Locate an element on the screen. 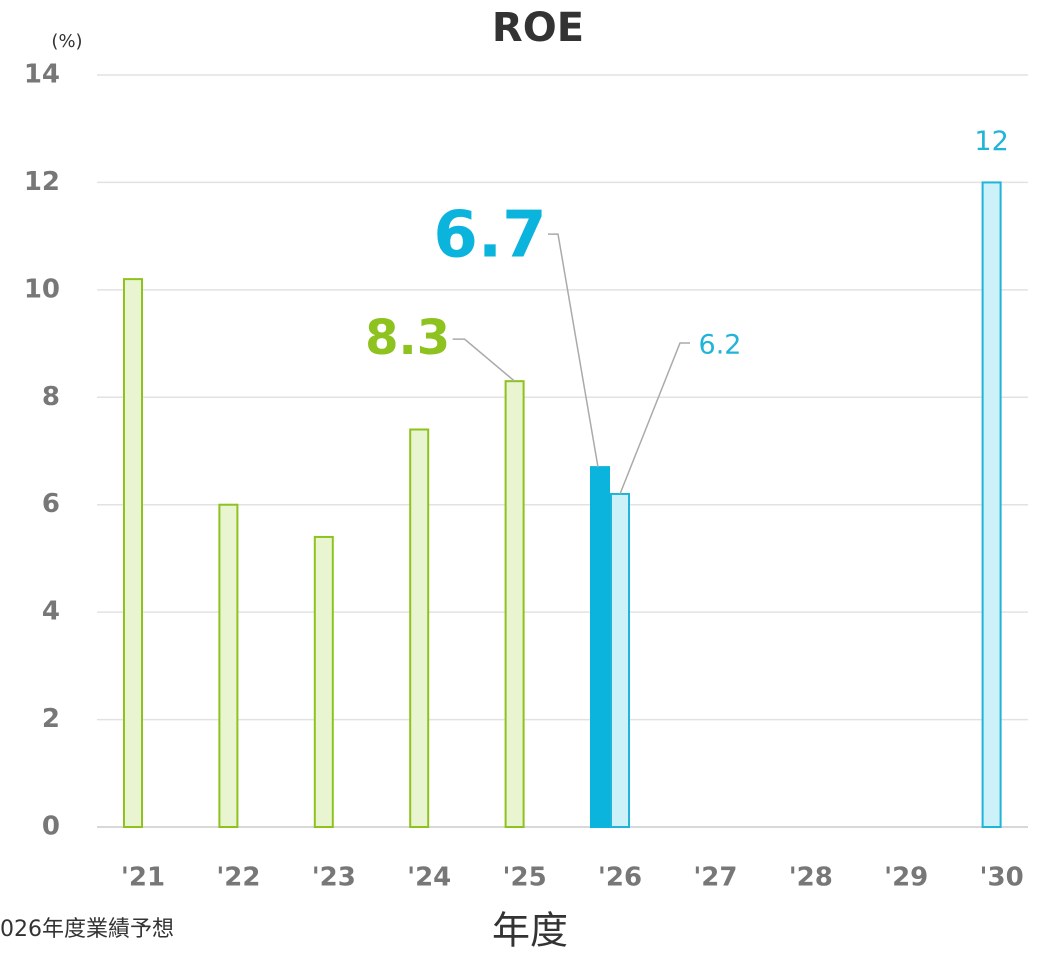  x-tick-label: '25 is located at coordinates (525, 878).